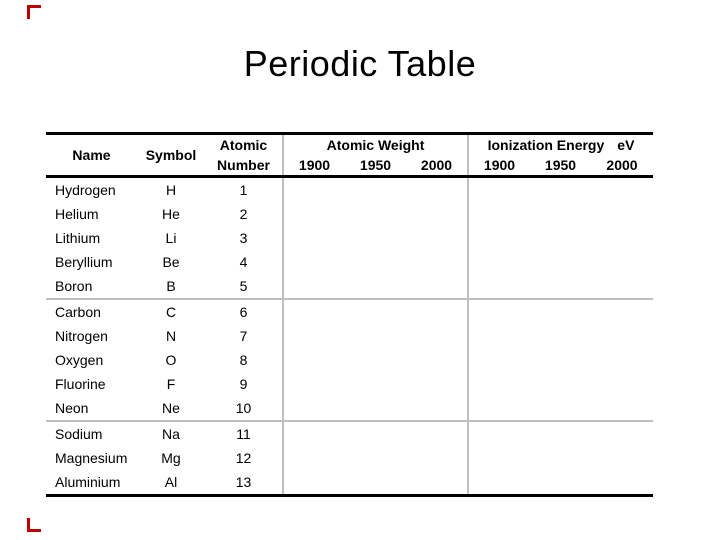 The width and height of the screenshot is (720, 540). Describe the element at coordinates (243, 434) in the screenshot. I see `cell-atomic-number: 11` at that location.